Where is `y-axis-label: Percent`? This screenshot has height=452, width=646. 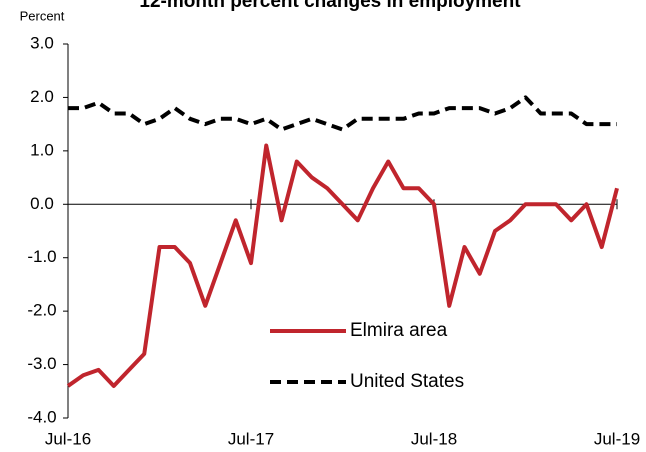 y-axis-label: Percent is located at coordinates (42, 15).